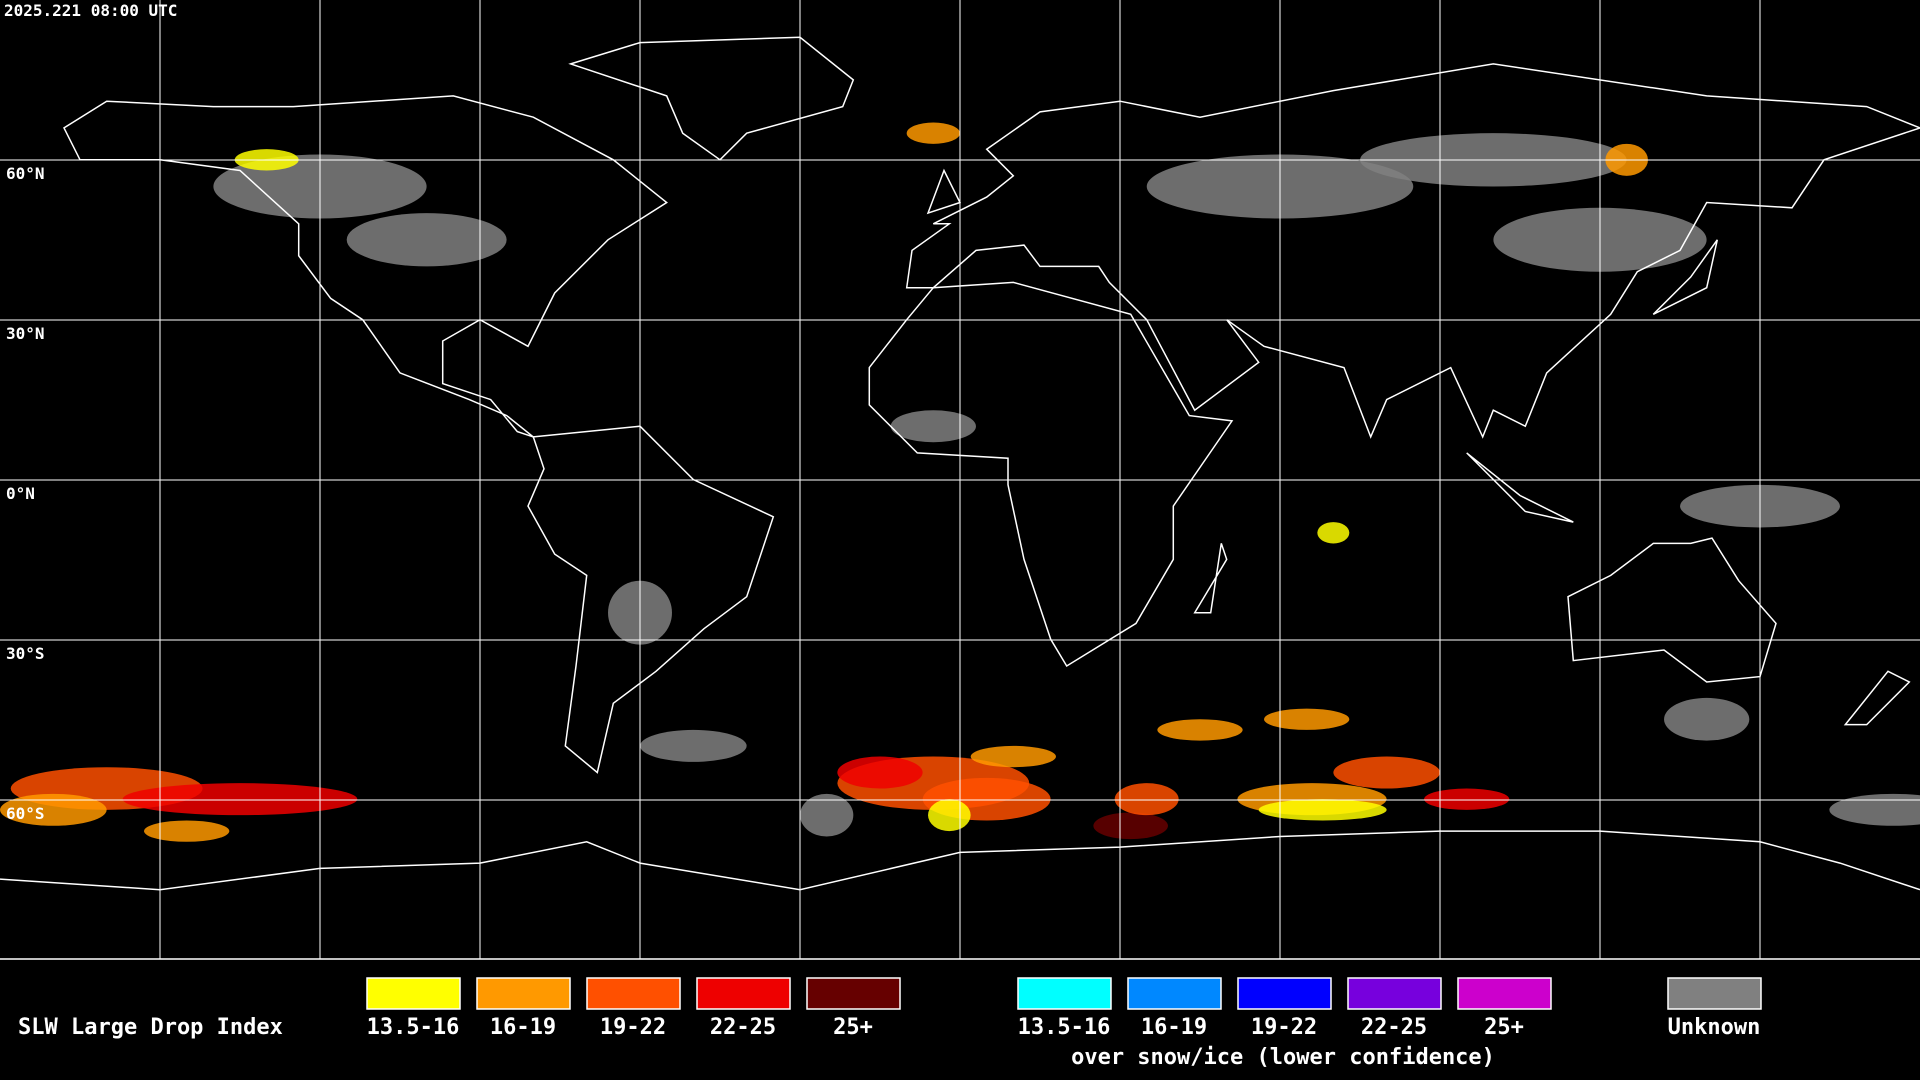 The height and width of the screenshot is (1080, 1920). Describe the element at coordinates (25, 333) in the screenshot. I see `latitude-label: 30°N` at that location.